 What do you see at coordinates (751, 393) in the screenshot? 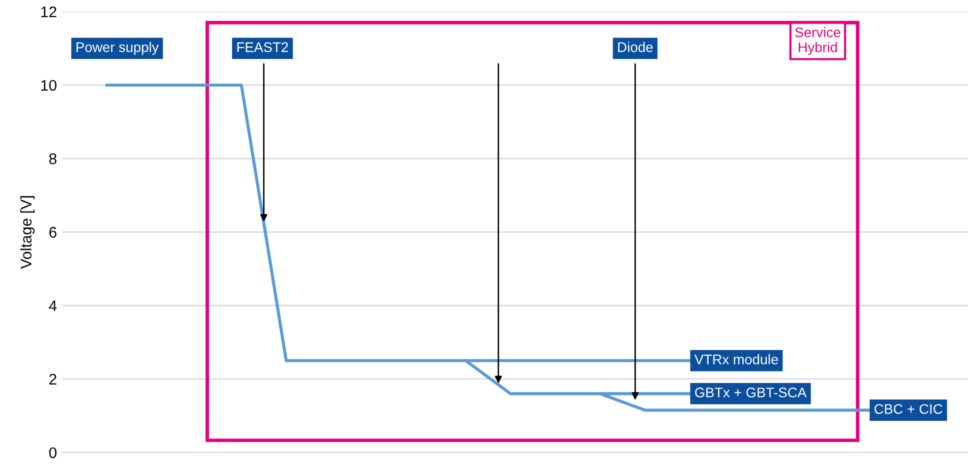
I see `series-label: GBTx + GBT-SCA` at bounding box center [751, 393].